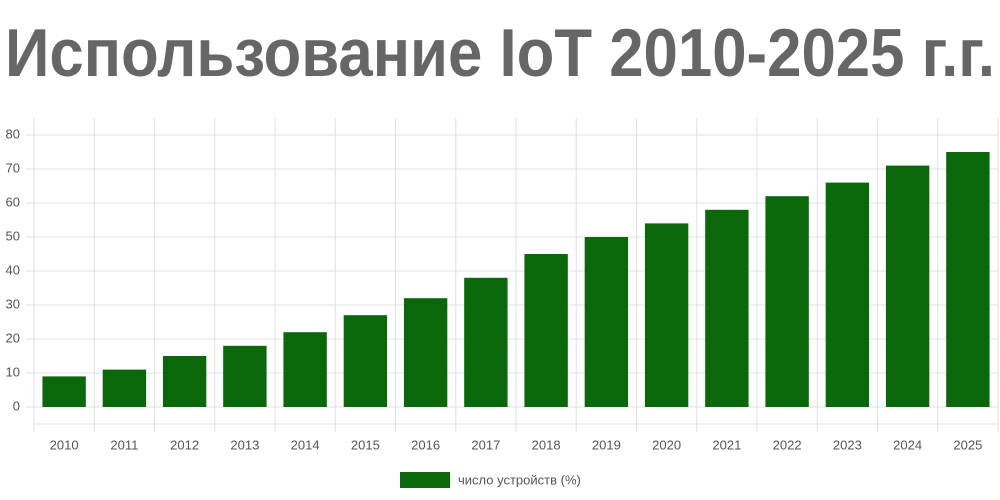 The width and height of the screenshot is (1000, 500). What do you see at coordinates (847, 444) in the screenshot?
I see `x-tick-label: 2023` at bounding box center [847, 444].